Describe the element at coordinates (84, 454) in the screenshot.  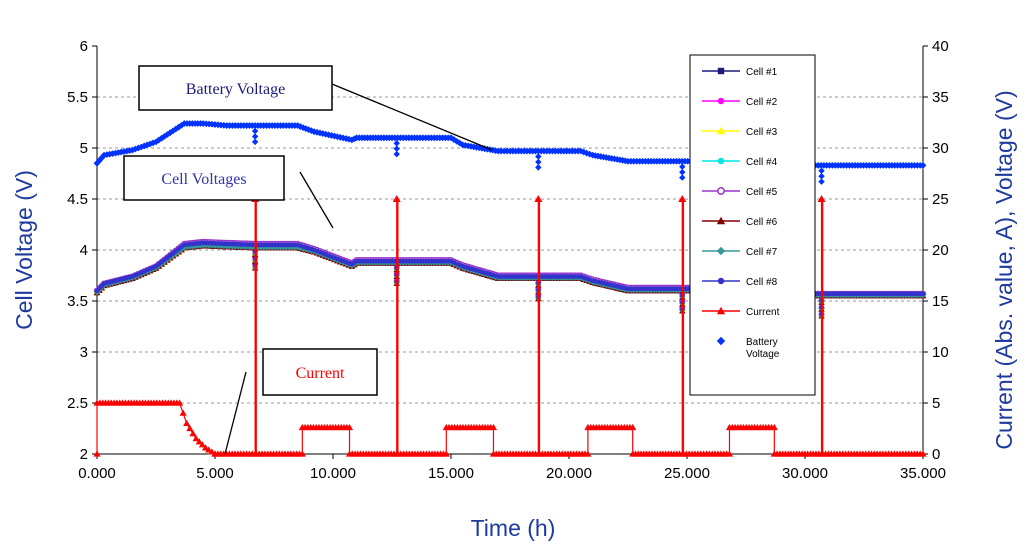
I see `y-tick-label: 2` at that location.